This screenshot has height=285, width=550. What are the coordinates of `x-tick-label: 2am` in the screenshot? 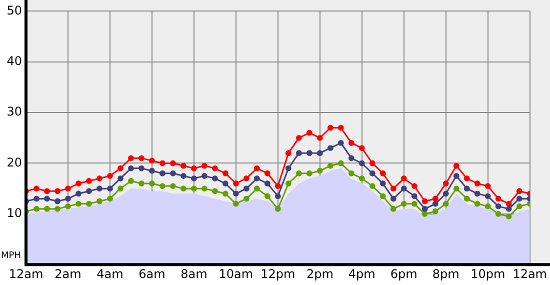 It's located at (68, 273).